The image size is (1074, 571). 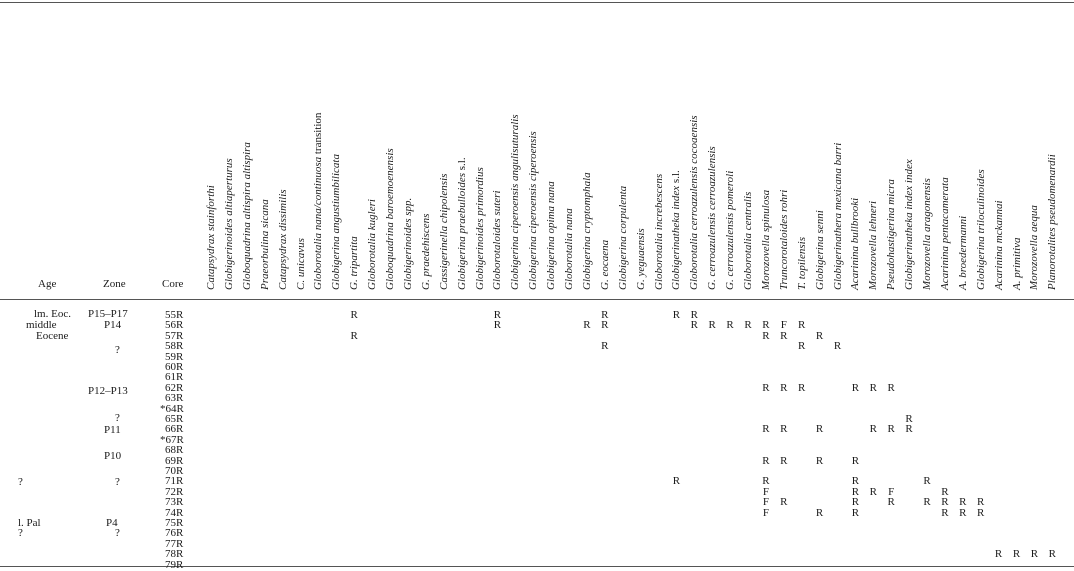 I want to click on species-header: Globoquadrina baroemoenensis, so click(x=390, y=219).